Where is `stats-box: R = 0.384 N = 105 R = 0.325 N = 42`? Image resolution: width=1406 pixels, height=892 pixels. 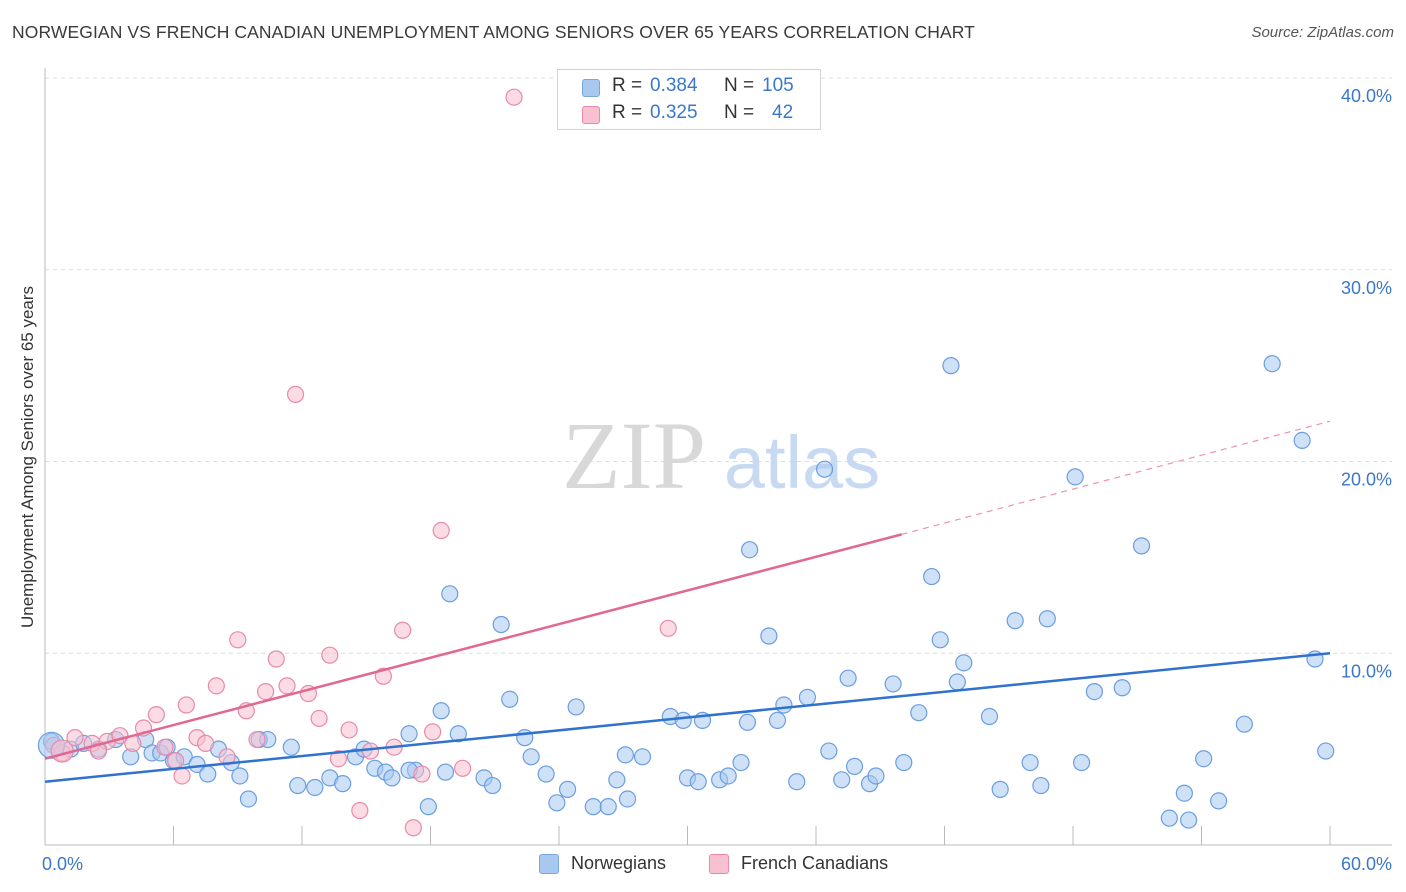 stats-box: R = 0.384 N = 105 R = 0.325 N = 42 is located at coordinates (689, 99).